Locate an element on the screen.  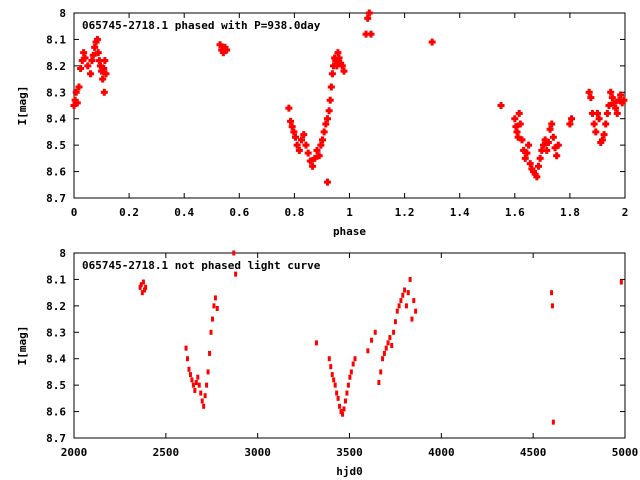
phased-y-tick-label: 8.2 is located at coordinates (56, 66).